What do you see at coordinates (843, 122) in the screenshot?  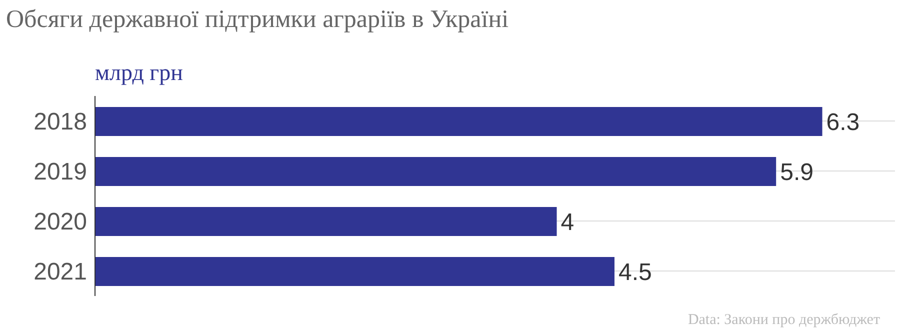 I see `data-label: 6.3` at bounding box center [843, 122].